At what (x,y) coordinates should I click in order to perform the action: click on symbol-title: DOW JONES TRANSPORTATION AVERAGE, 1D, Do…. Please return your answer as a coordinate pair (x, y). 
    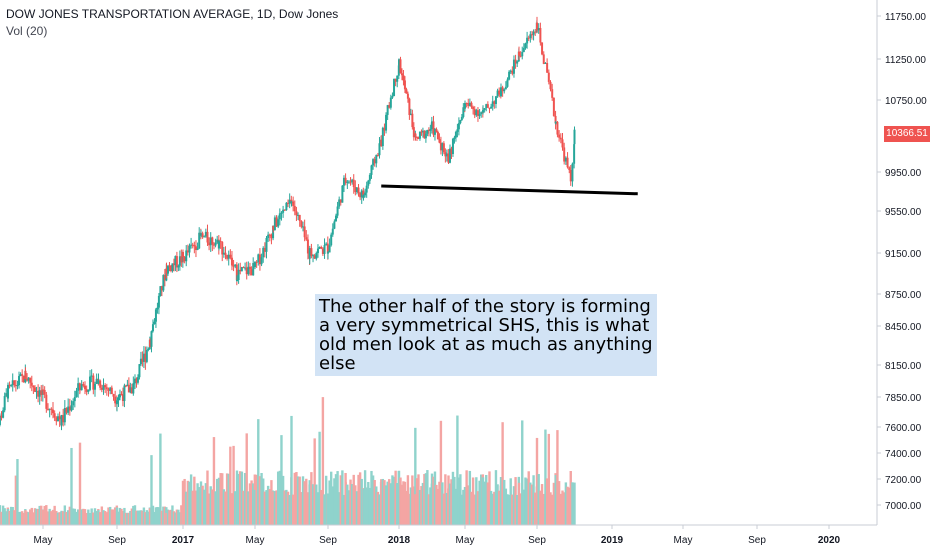
    Looking at the image, I should click on (172, 14).